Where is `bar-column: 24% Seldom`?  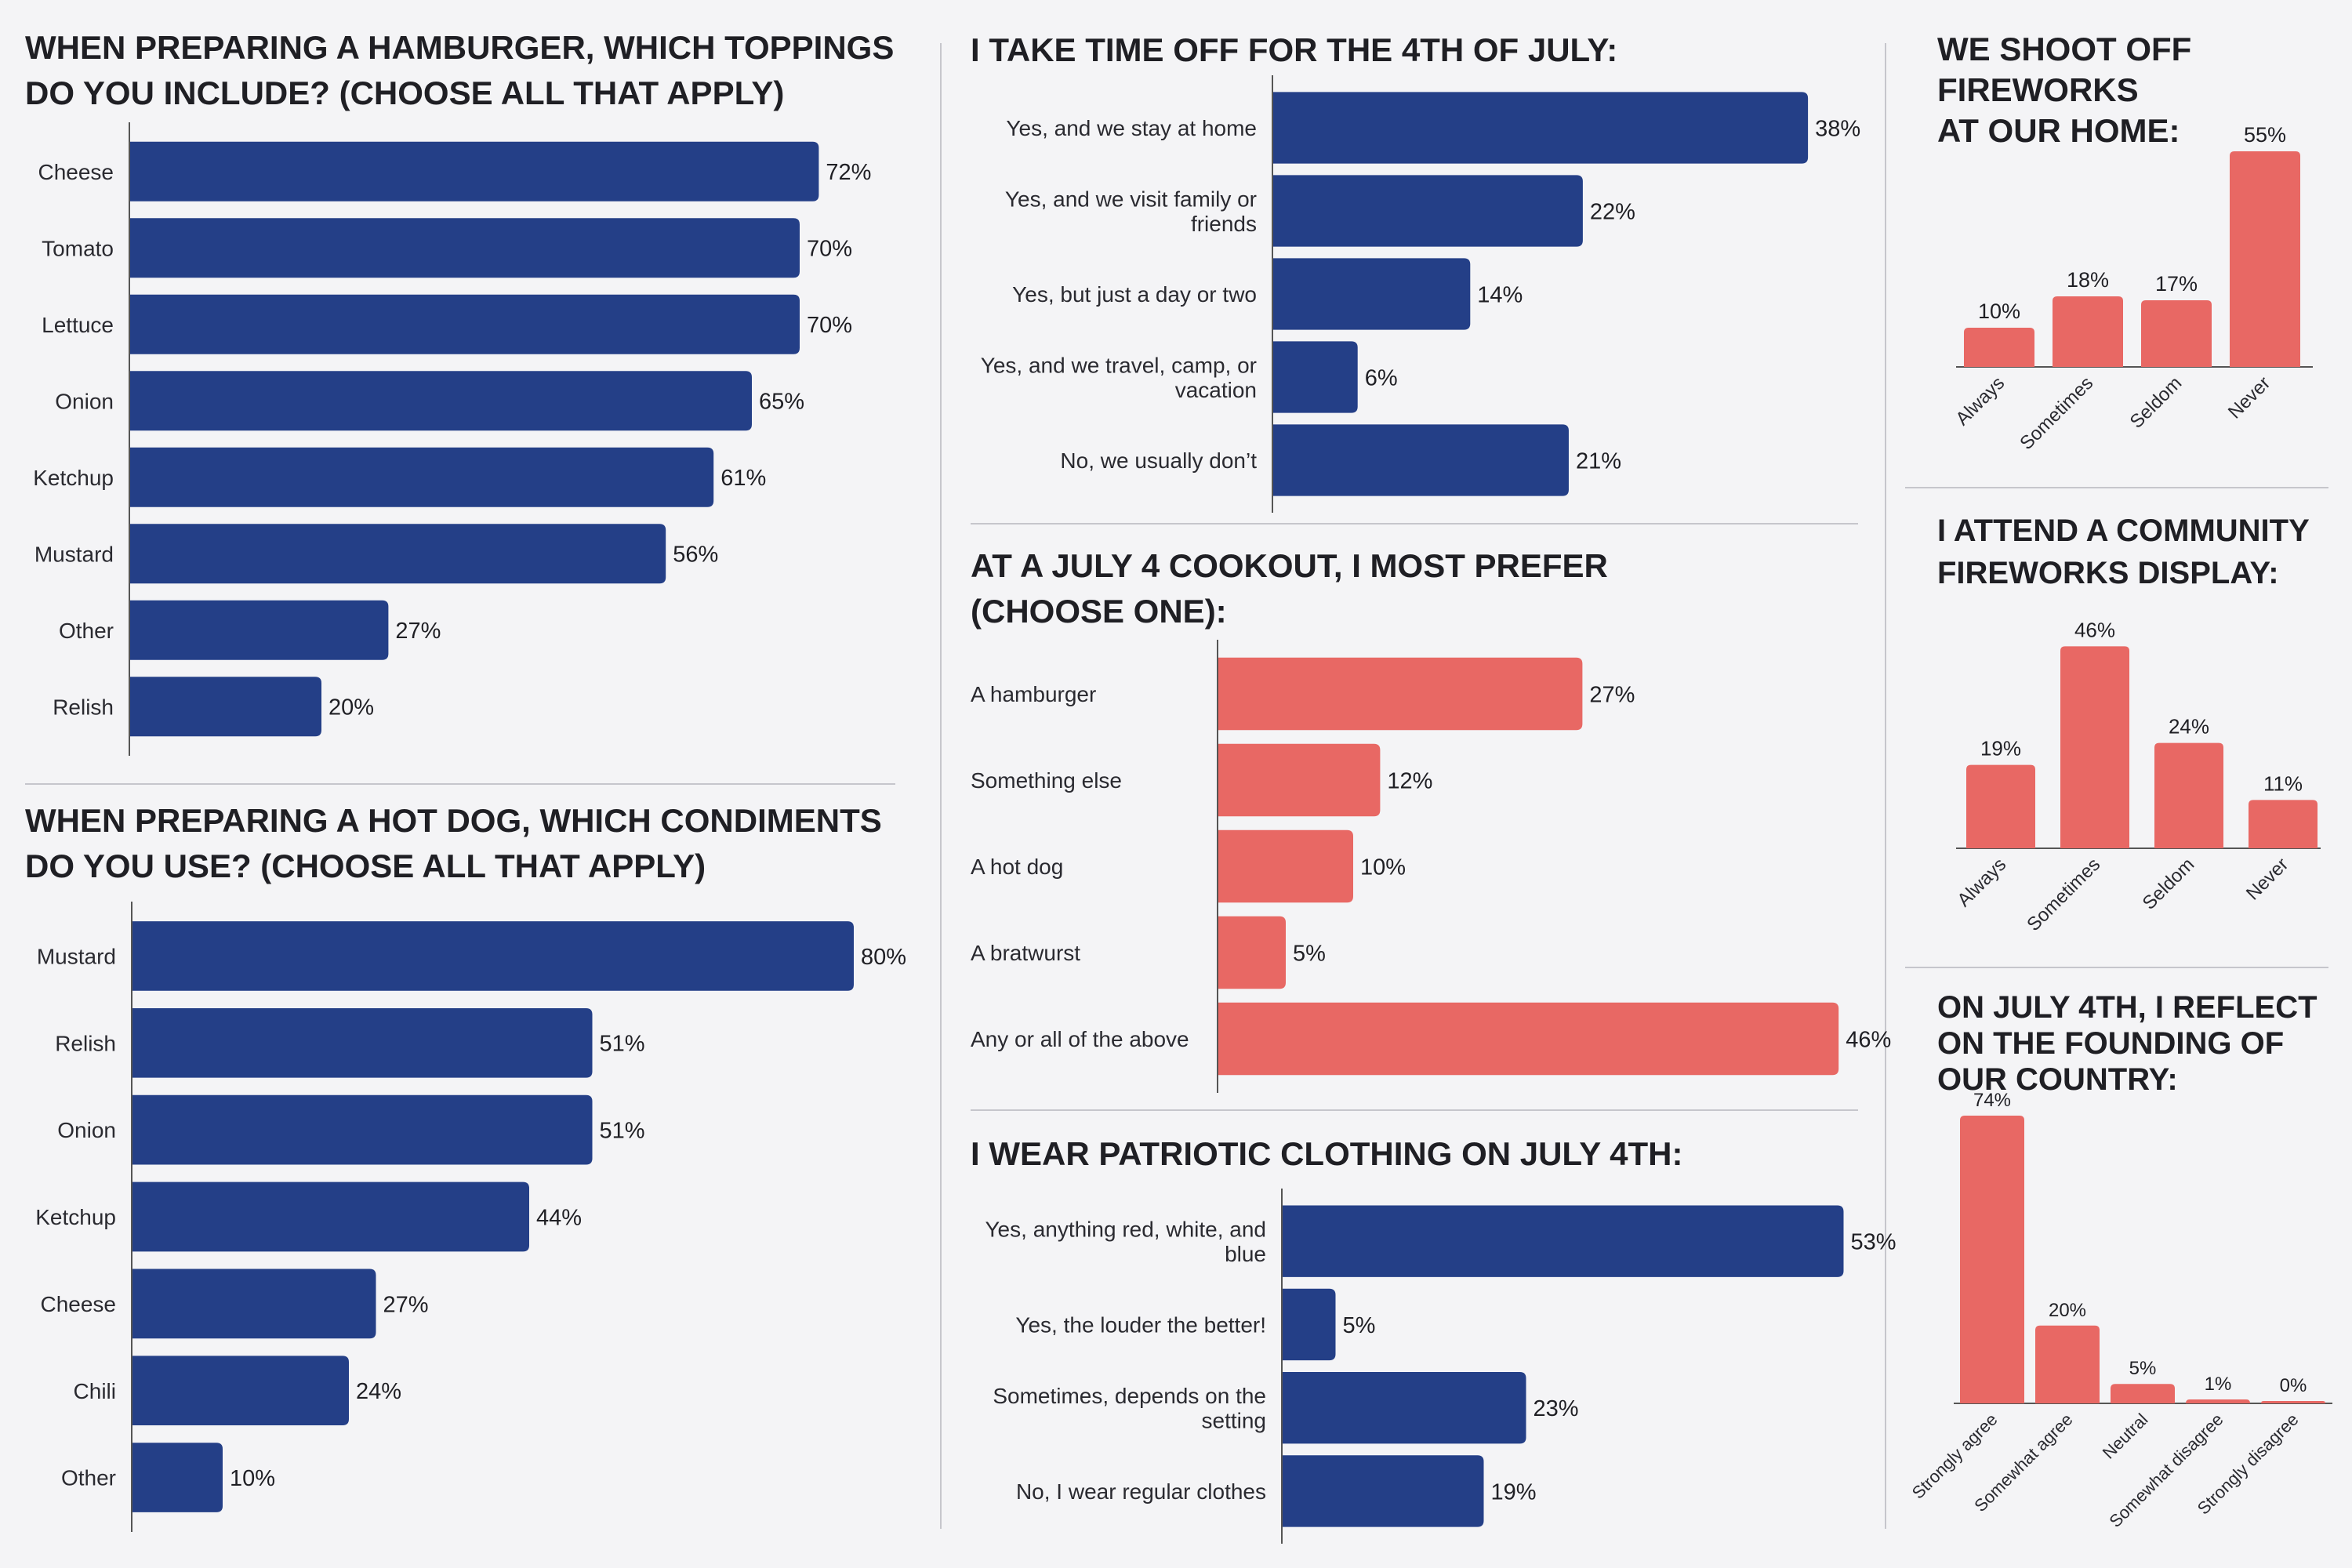 bar-column: 24% Seldom is located at coordinates (2181, 815).